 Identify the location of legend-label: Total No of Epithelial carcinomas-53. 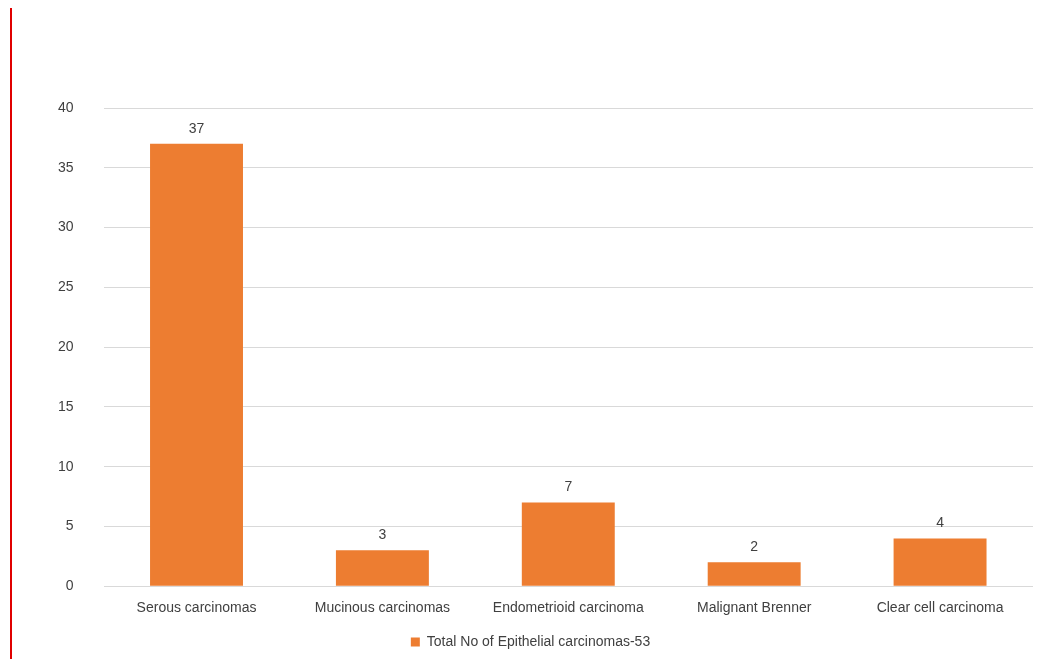
(538, 640).